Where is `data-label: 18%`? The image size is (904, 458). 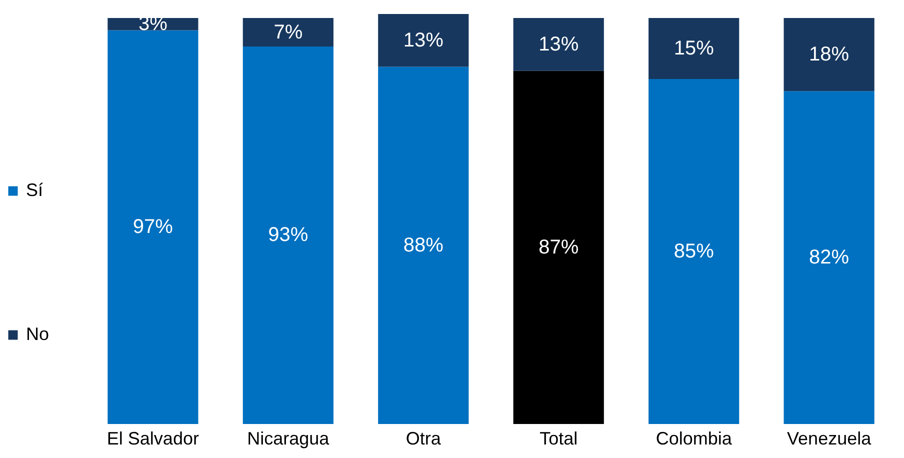 data-label: 18% is located at coordinates (829, 55).